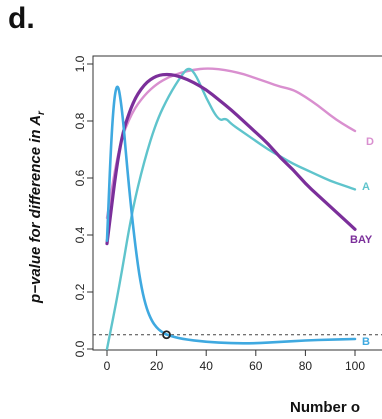  Describe the element at coordinates (157, 366) in the screenshot. I see `x-tick-label: 20` at that location.